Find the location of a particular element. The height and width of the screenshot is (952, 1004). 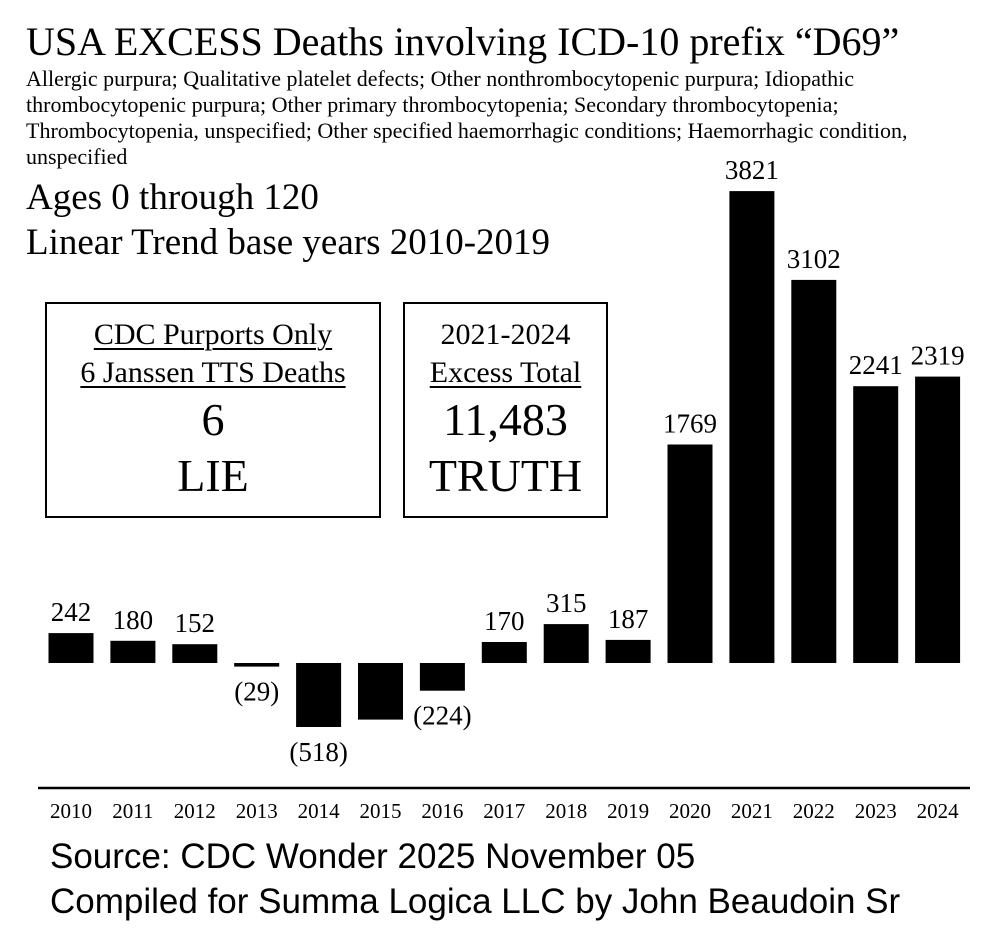

excess-truth-verdict: TRUTH is located at coordinates (505, 475).